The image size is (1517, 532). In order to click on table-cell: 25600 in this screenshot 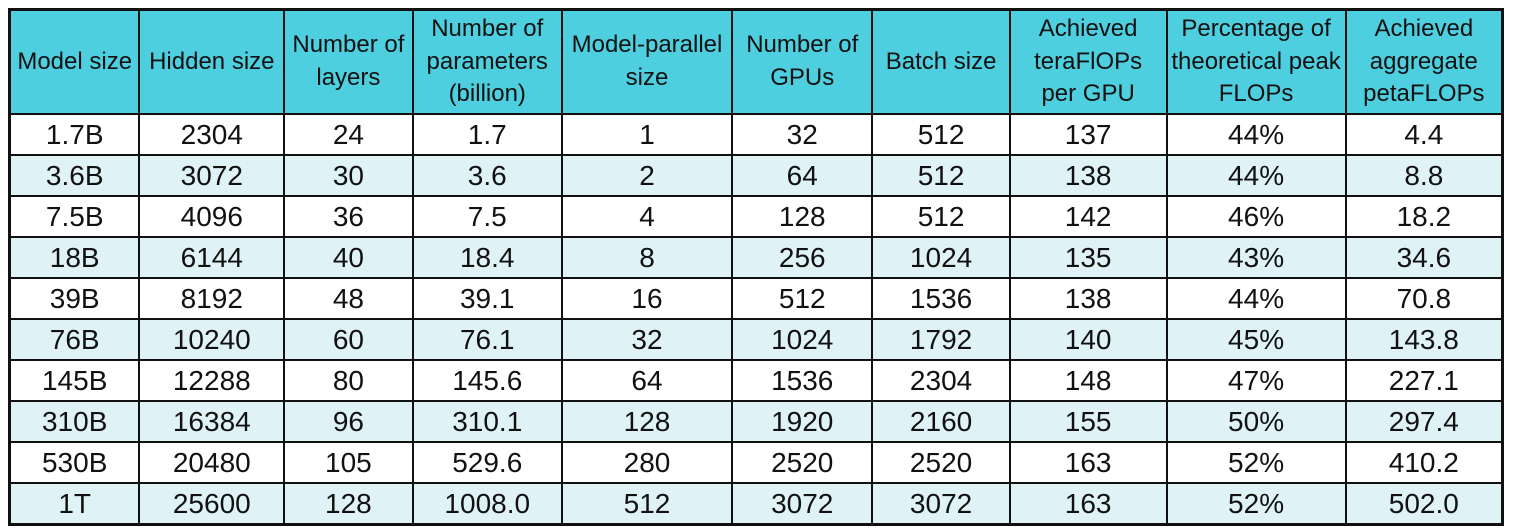, I will do `click(212, 504)`.